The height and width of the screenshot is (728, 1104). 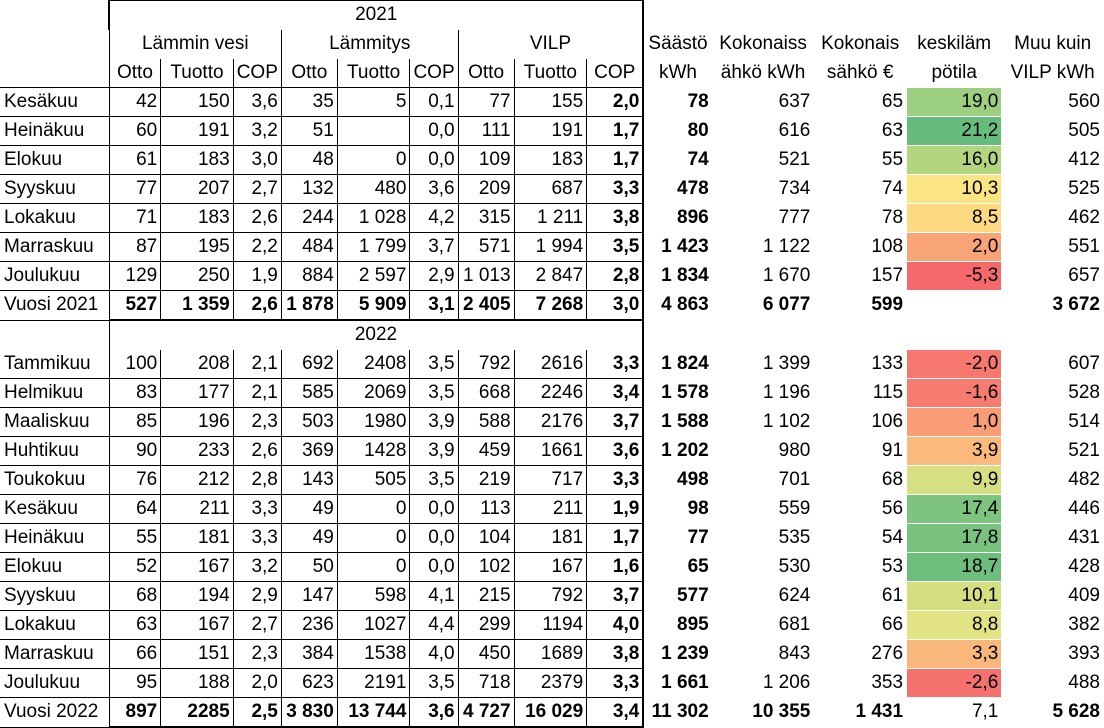 I want to click on cell-m: 446, so click(x=1084, y=508).